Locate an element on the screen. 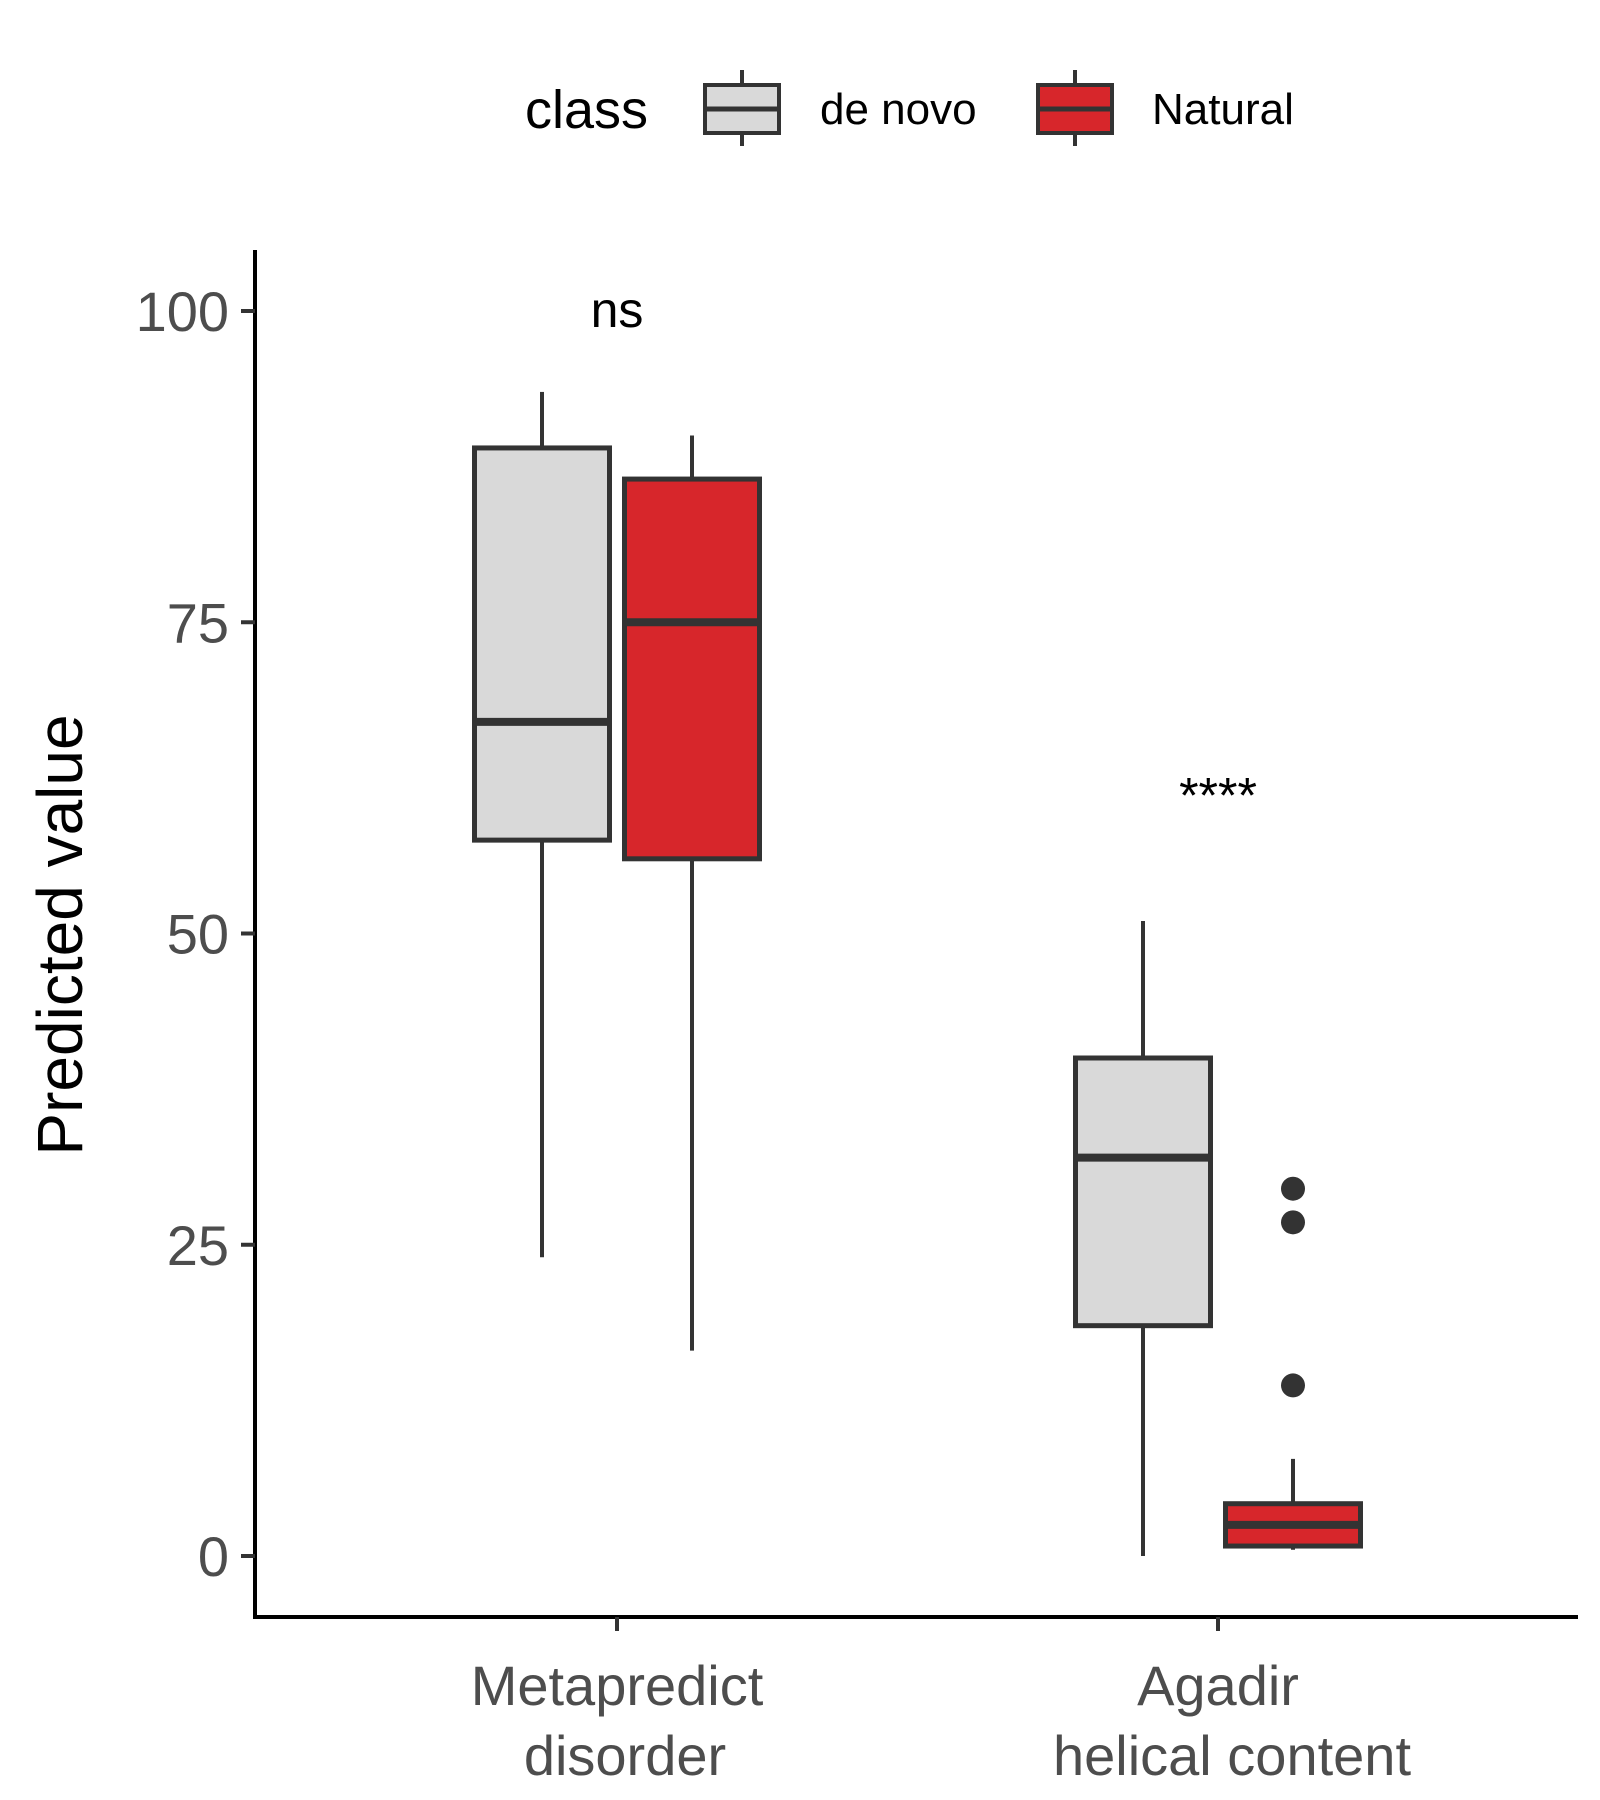 The image size is (1600, 1800). y-tick-label: 100 is located at coordinates (182, 311).